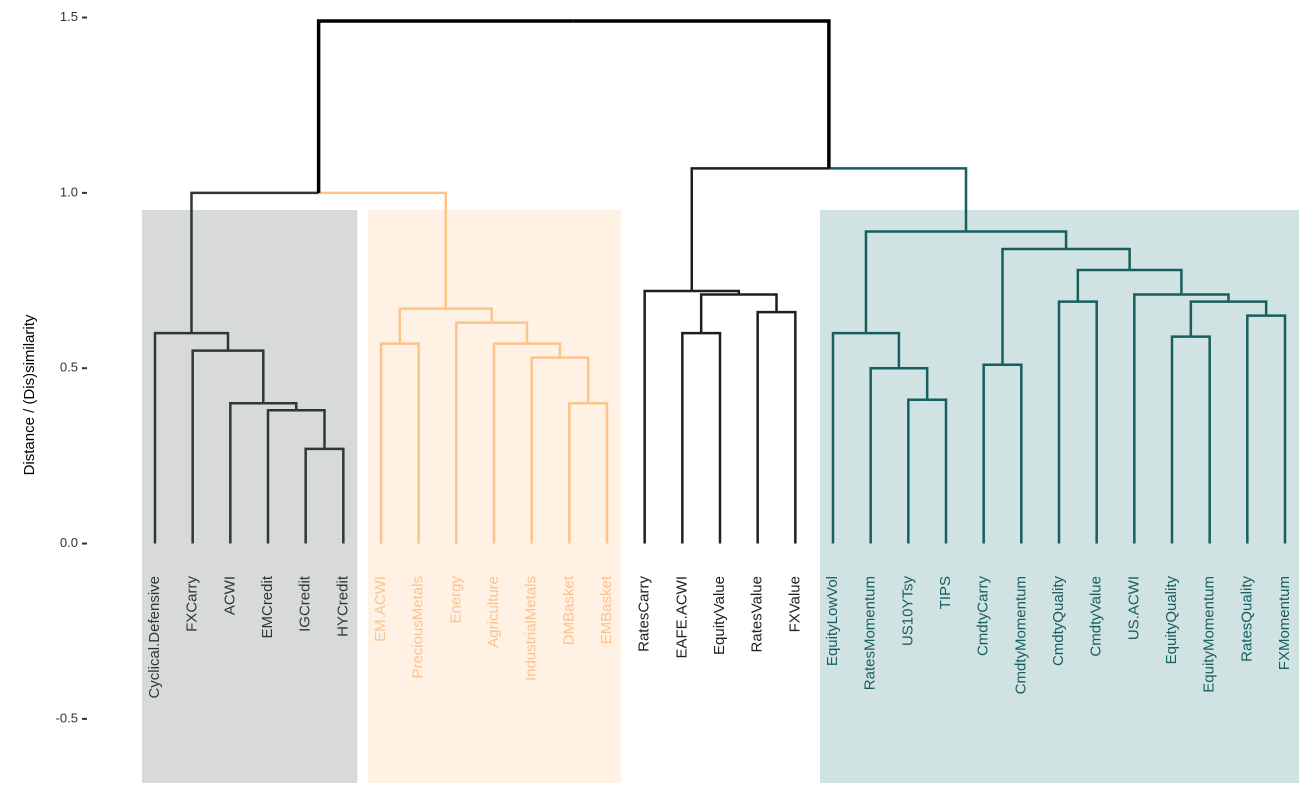 This screenshot has height=789, width=1302. Describe the element at coordinates (870, 633) in the screenshot. I see `leaf-label: RatesMomentum` at that location.